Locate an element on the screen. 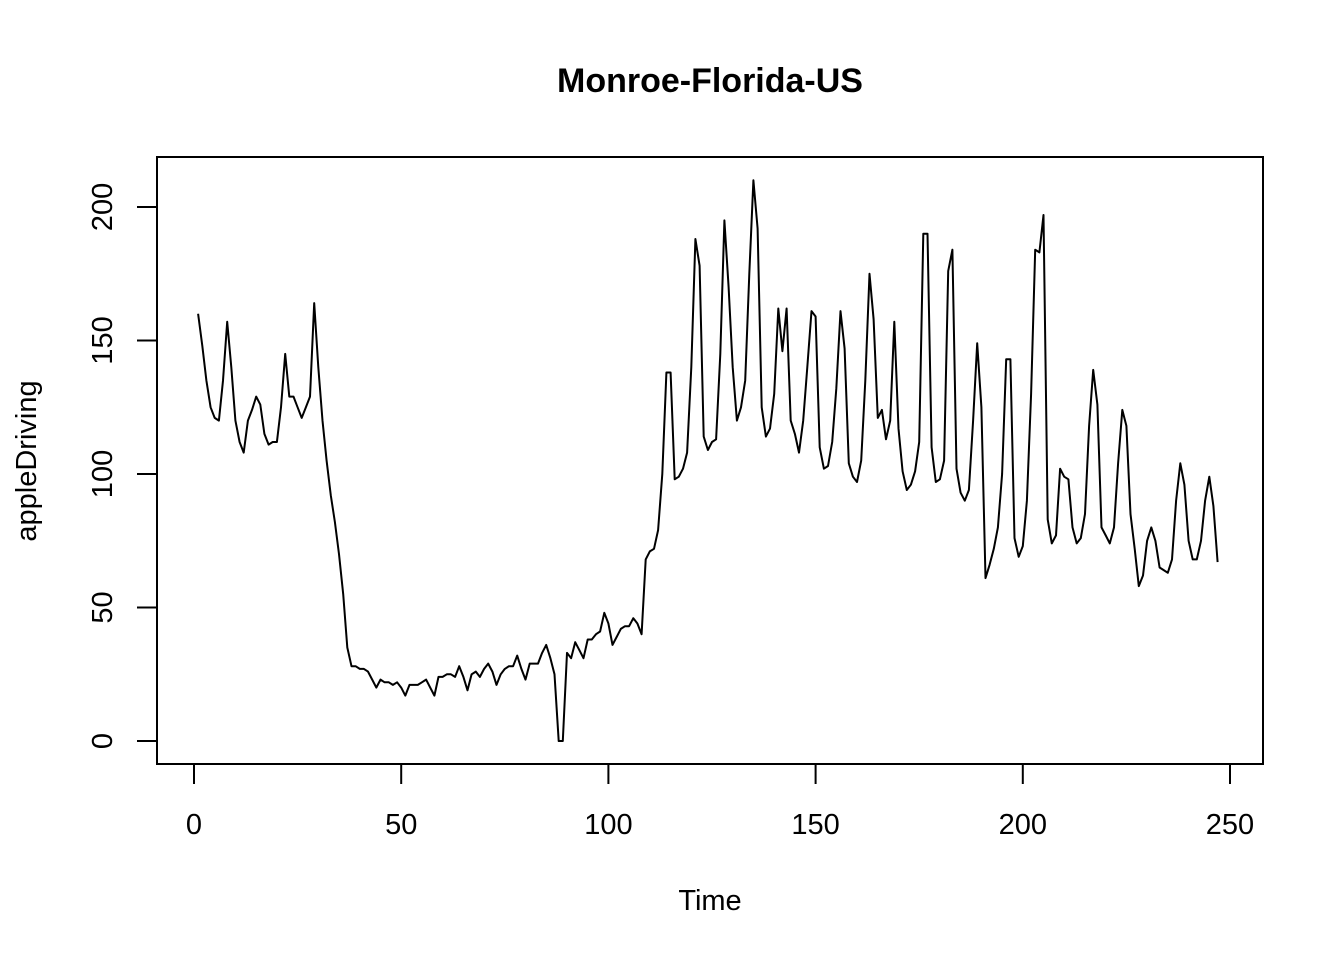 This screenshot has width=1344, height=960. y-tick-label: 200 is located at coordinates (103, 207).